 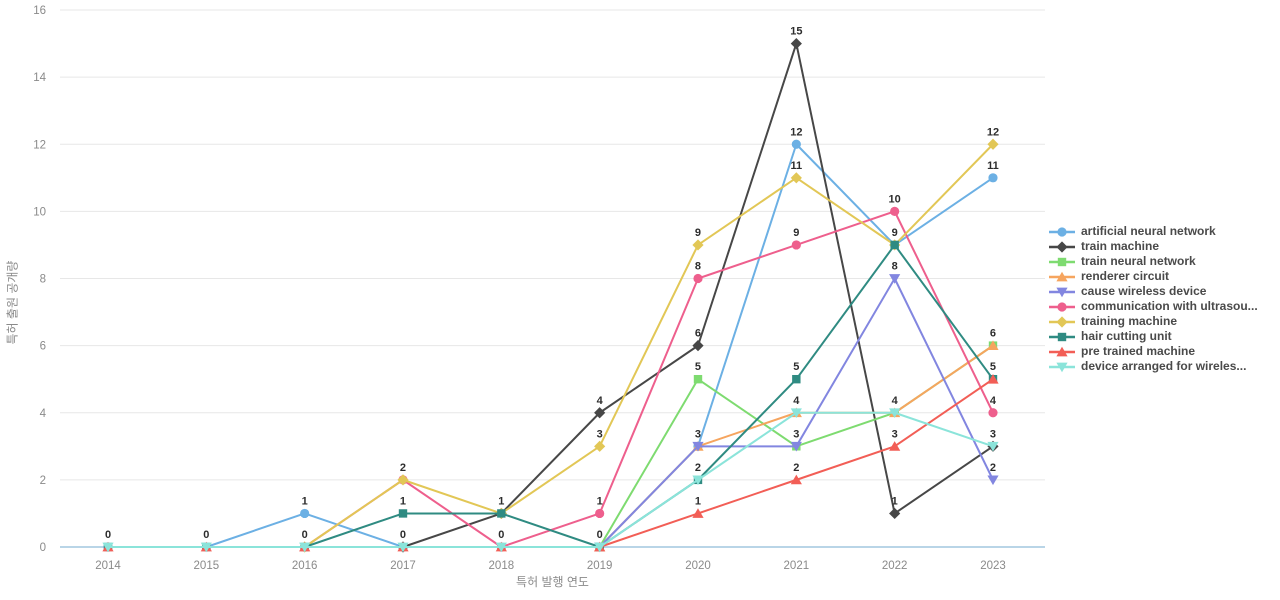 I want to click on y-tick-label-10: 10, so click(x=39, y=212).